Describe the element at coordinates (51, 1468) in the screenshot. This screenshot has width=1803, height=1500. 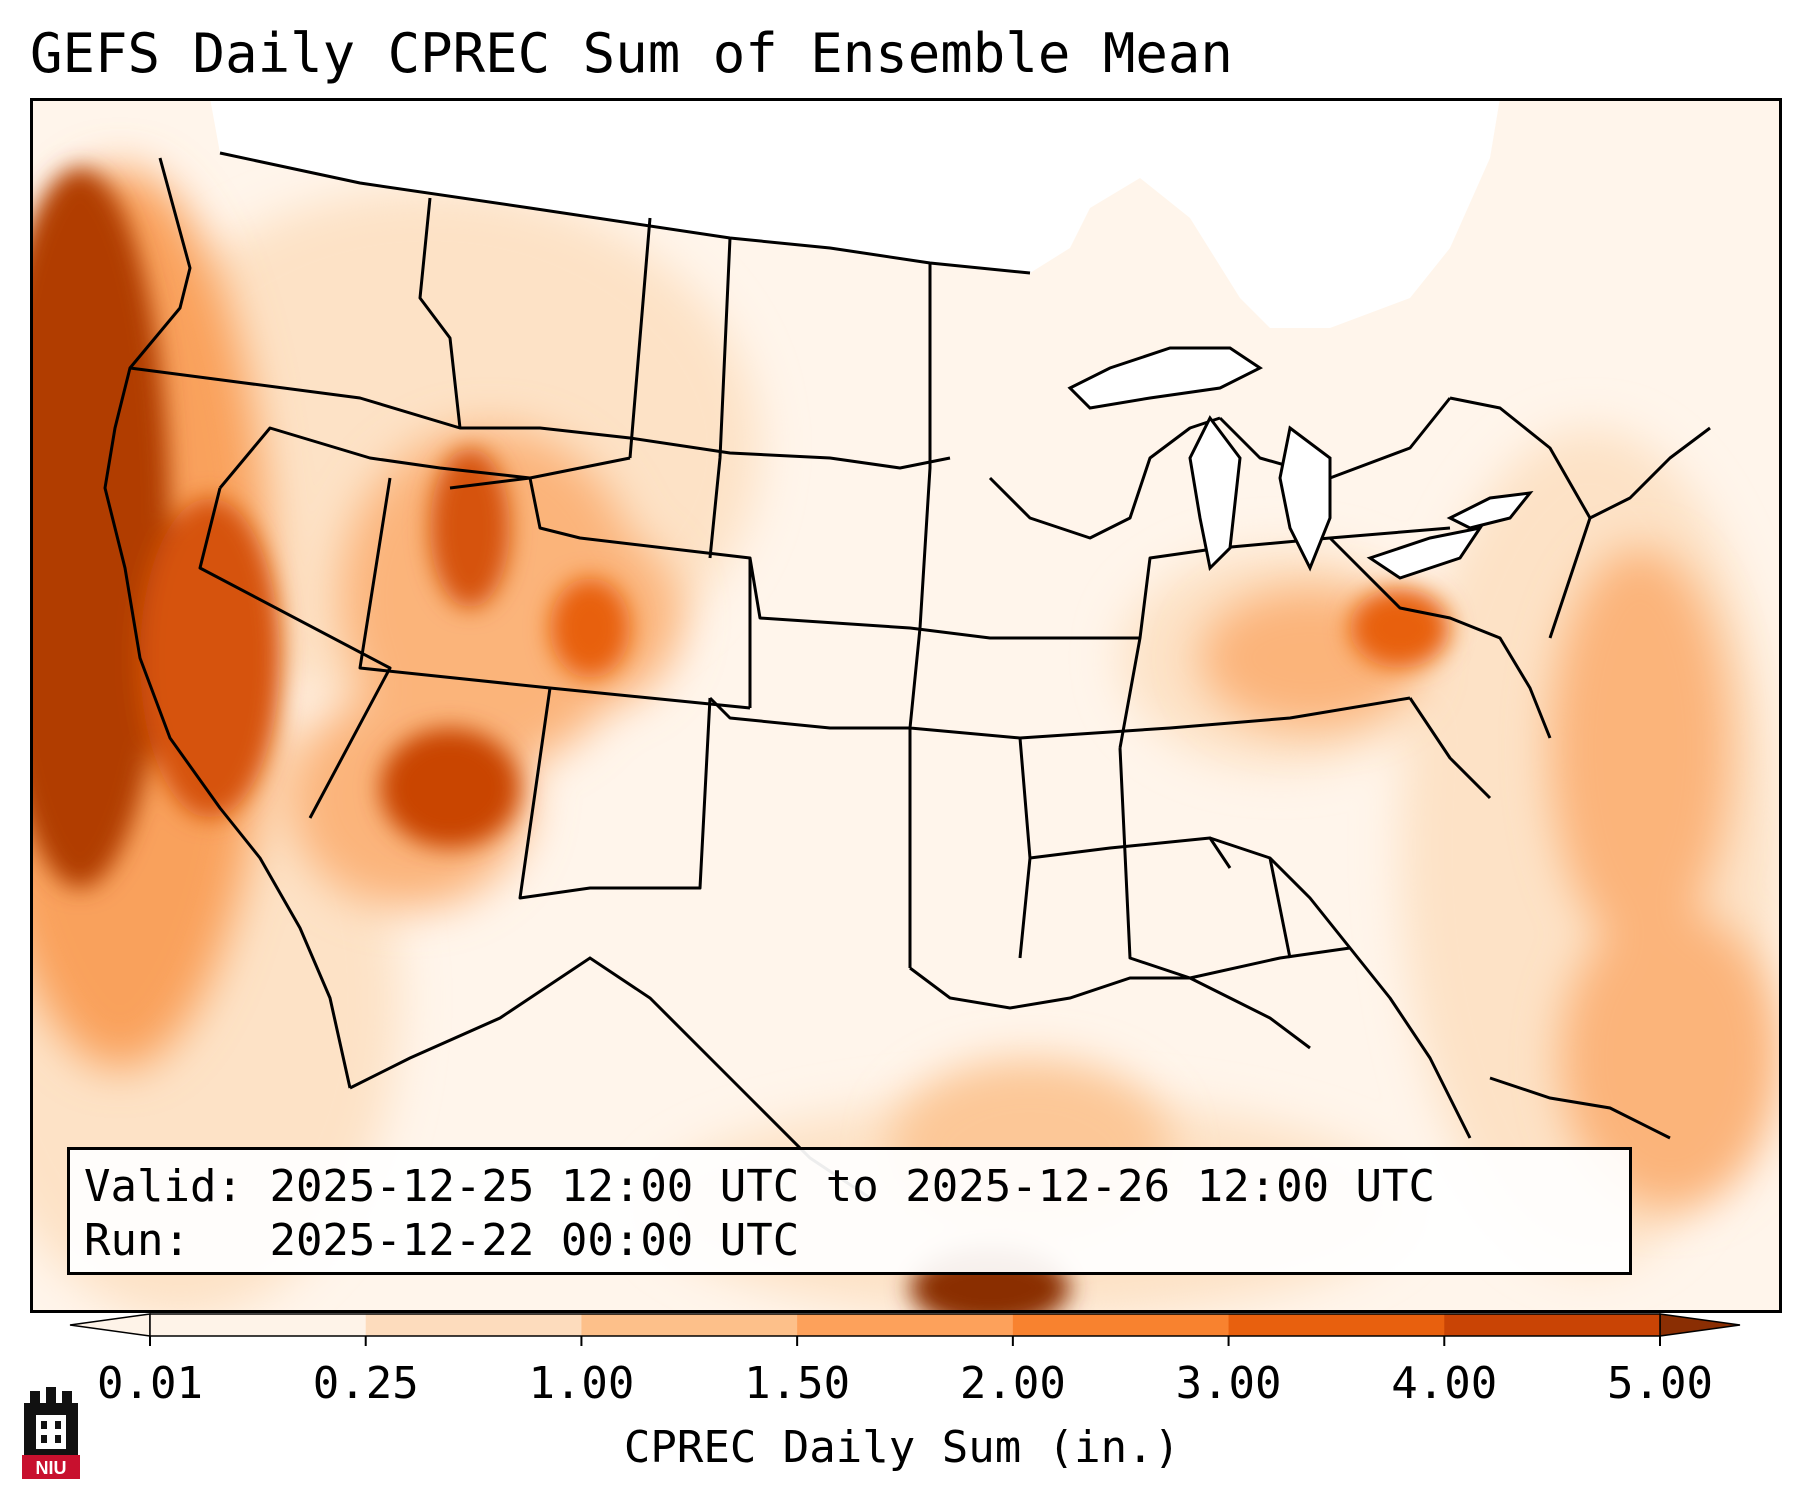
I see `logo-text: NIU` at that location.